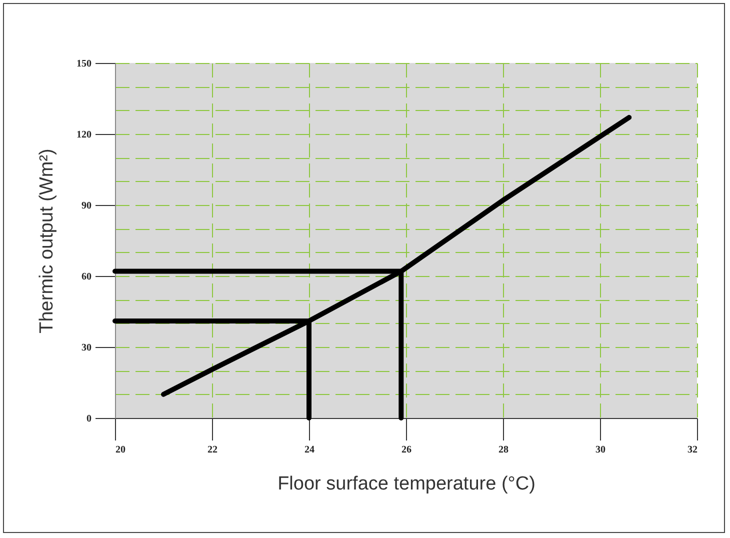  I want to click on x-tick-label: 26, so click(407, 450).